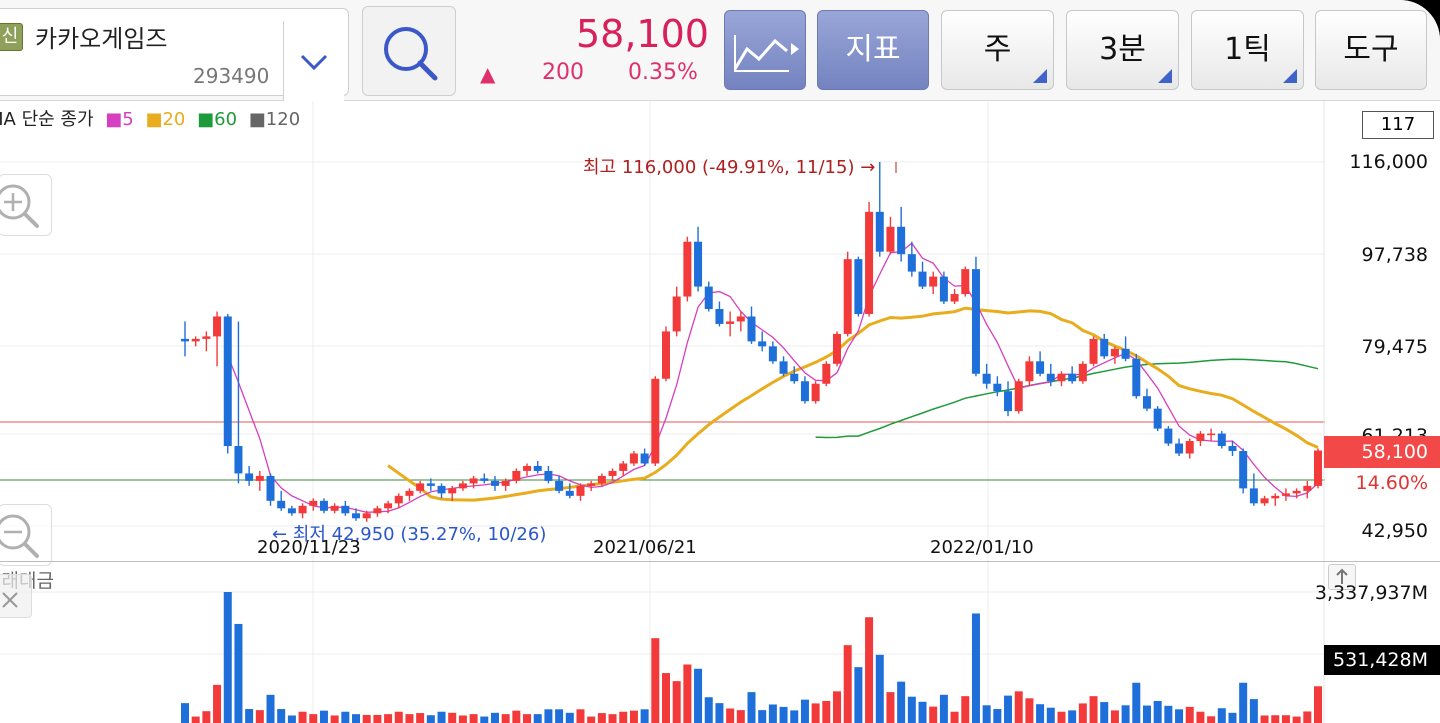 The image size is (1440, 723). I want to click on ma20-label: 20, so click(174, 119).